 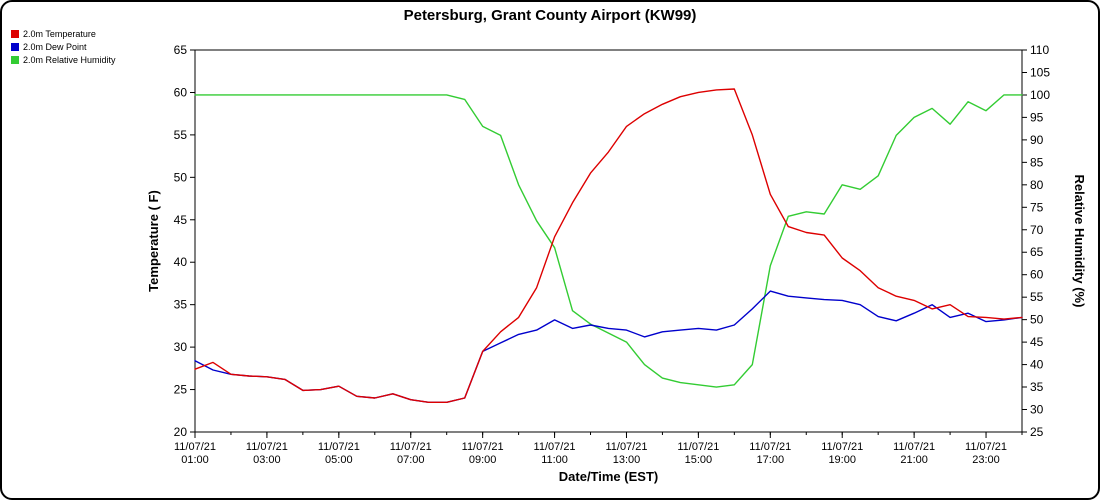 I want to click on left-axis-title: Temperature ( F), so click(x=153, y=241).